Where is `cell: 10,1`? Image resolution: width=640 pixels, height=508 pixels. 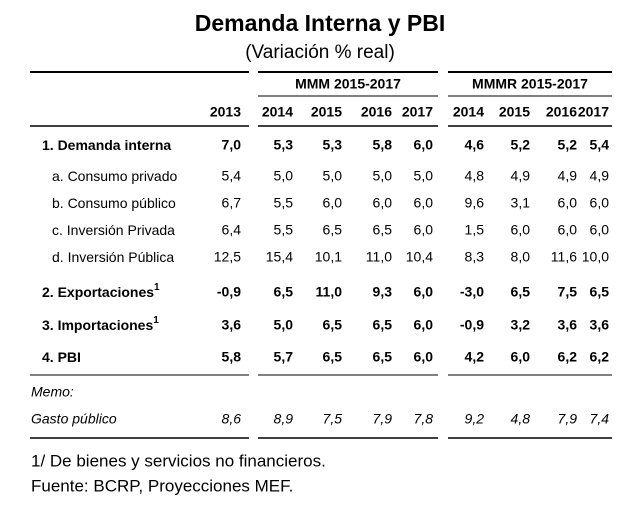
cell: 10,1 is located at coordinates (328, 257).